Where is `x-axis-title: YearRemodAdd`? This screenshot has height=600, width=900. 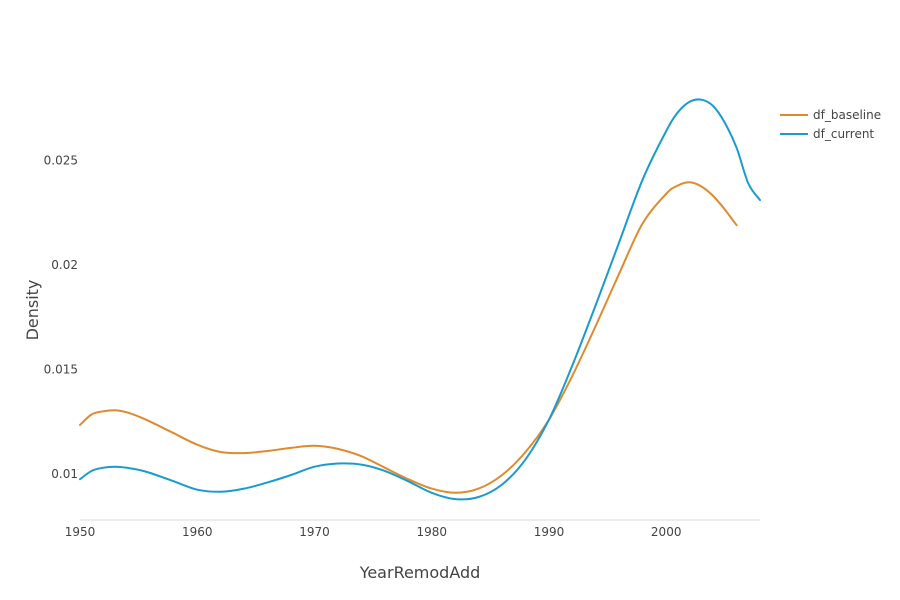
x-axis-title: YearRemodAdd is located at coordinates (420, 572).